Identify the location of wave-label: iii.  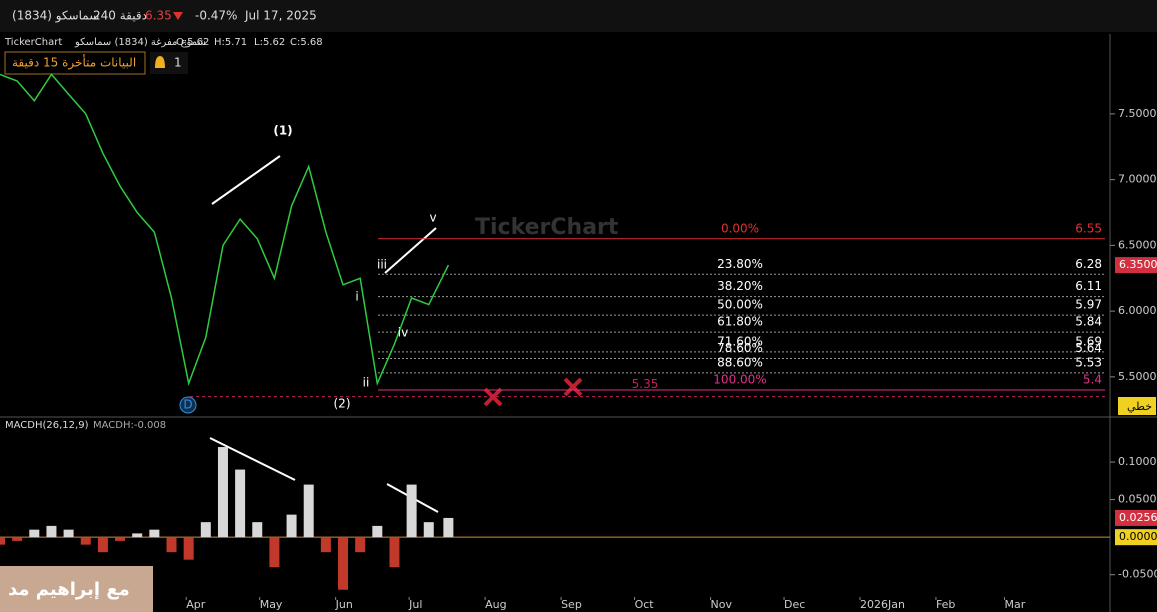
(382, 265).